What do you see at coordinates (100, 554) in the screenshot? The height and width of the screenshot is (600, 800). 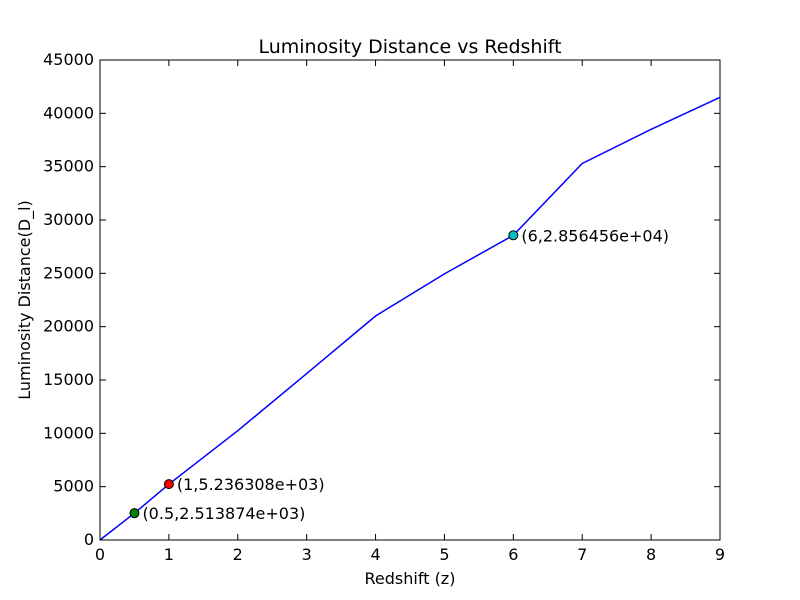 I see `x-tick-label: 0` at bounding box center [100, 554].